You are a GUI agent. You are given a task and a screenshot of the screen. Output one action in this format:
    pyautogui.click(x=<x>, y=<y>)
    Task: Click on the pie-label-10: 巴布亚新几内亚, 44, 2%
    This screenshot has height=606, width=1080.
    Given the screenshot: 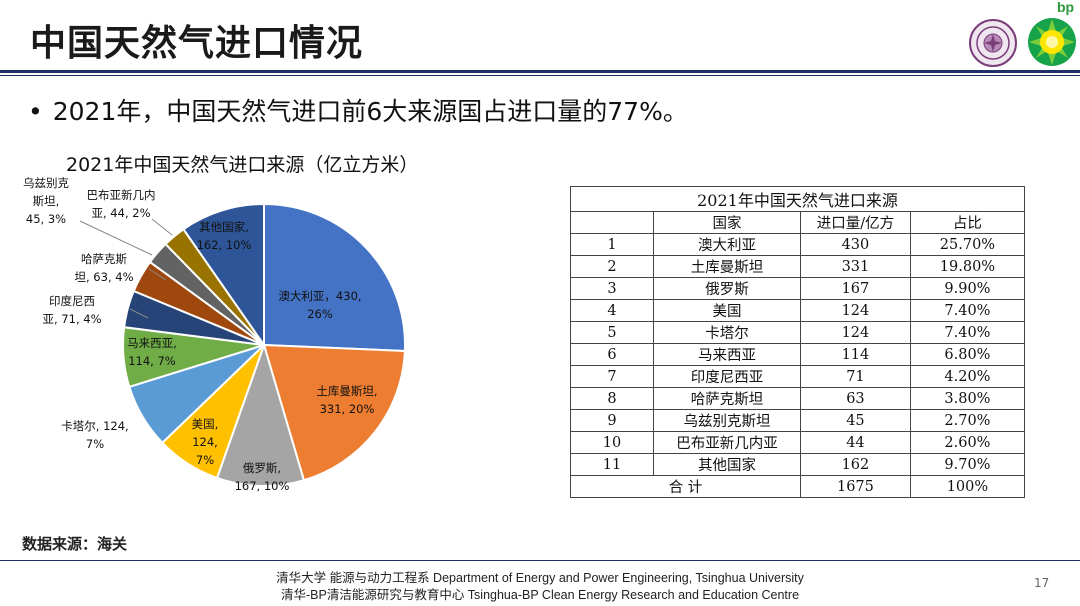 What is the action you would take?
    pyautogui.click(x=121, y=204)
    